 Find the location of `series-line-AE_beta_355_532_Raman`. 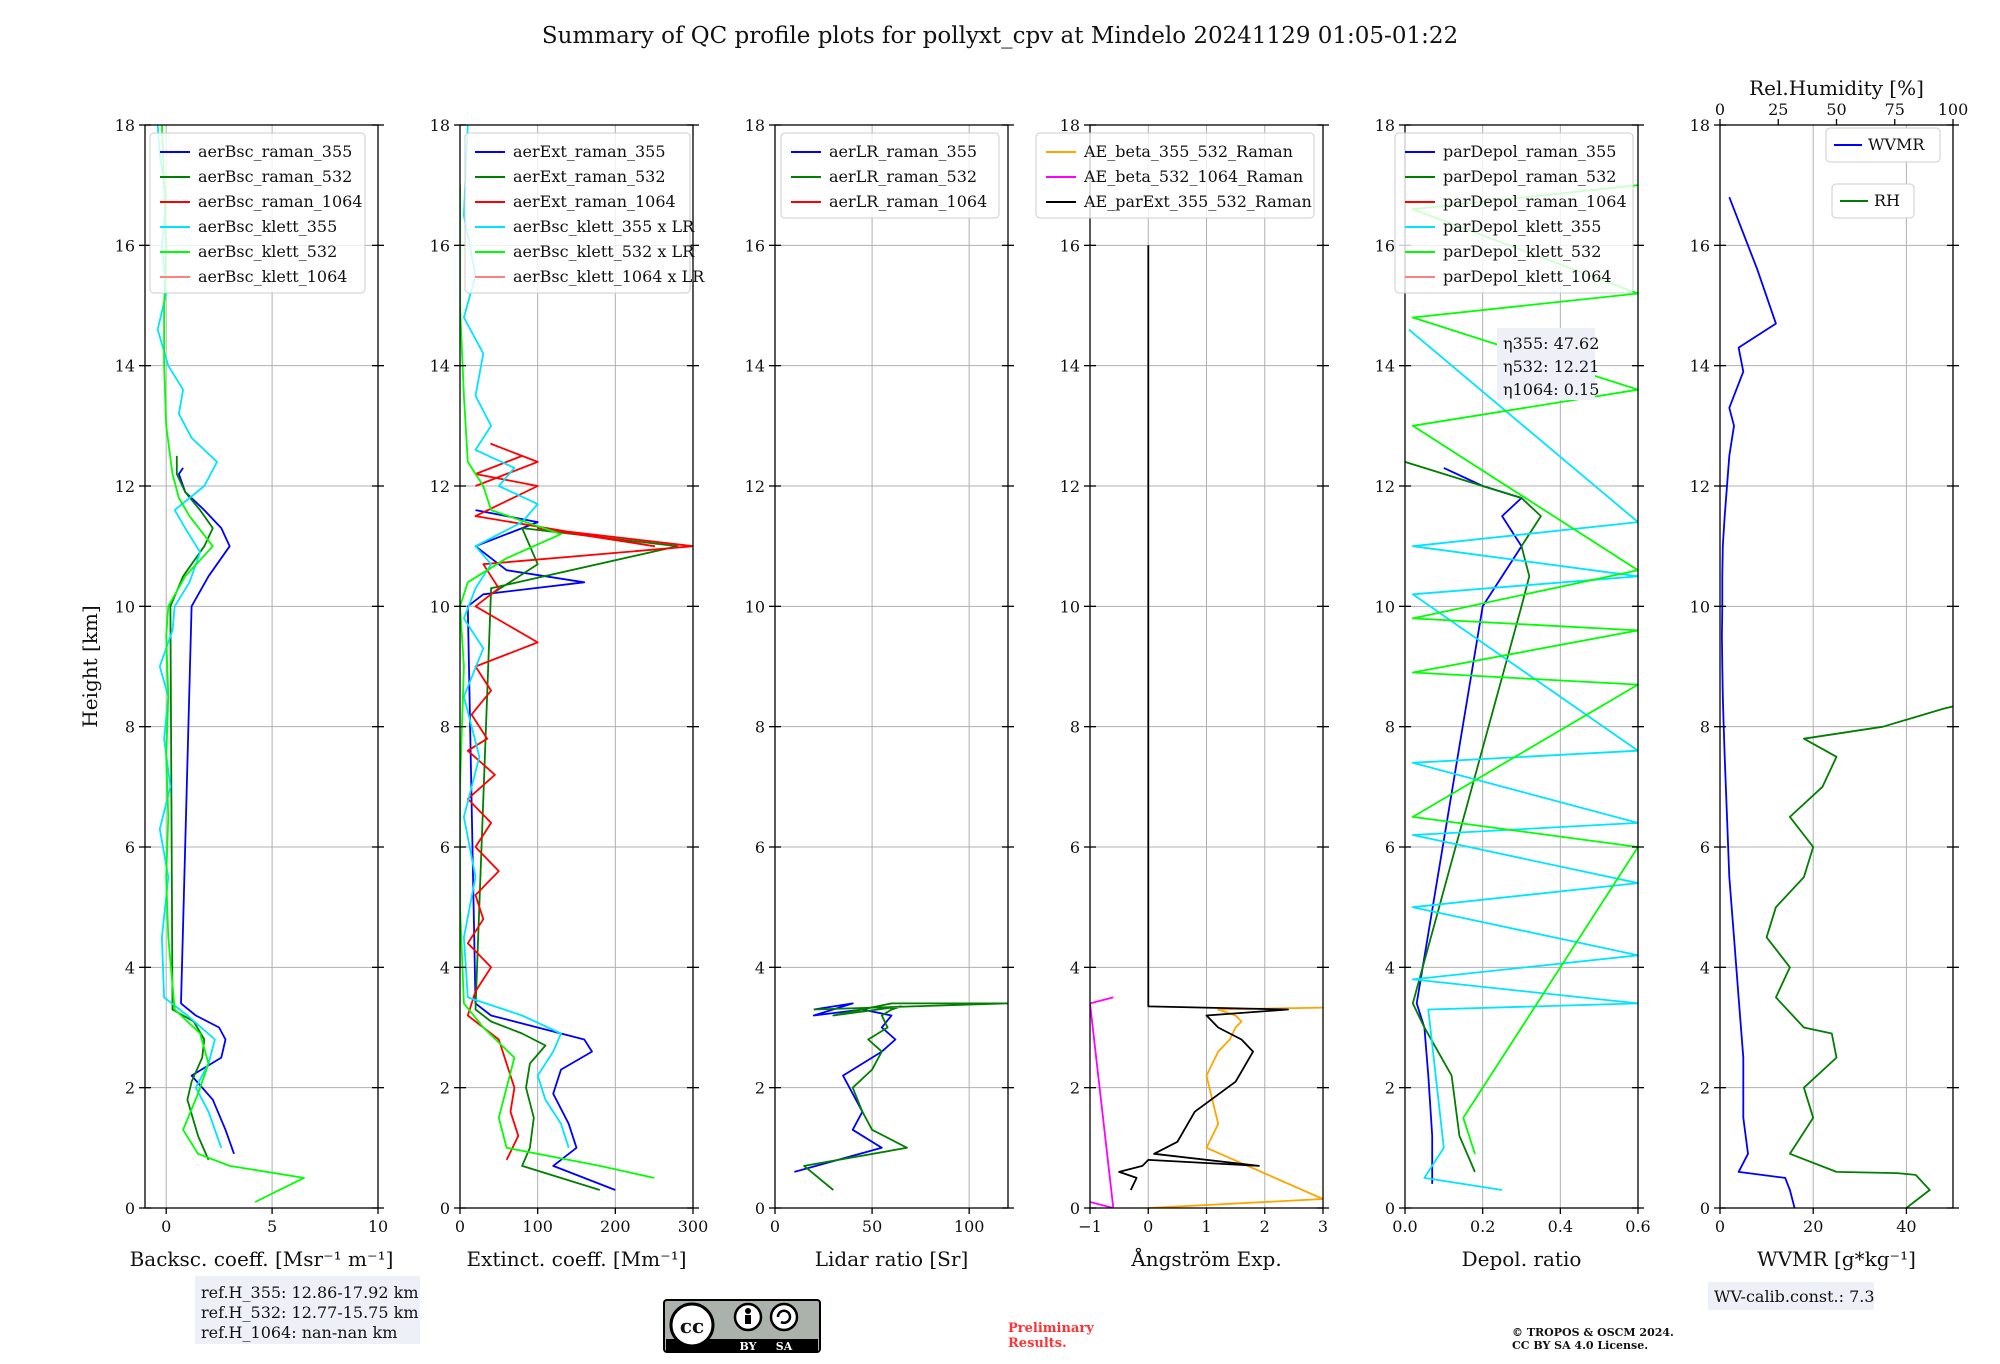

series-line-AE_beta_355_532_Raman is located at coordinates (1235, 1107).